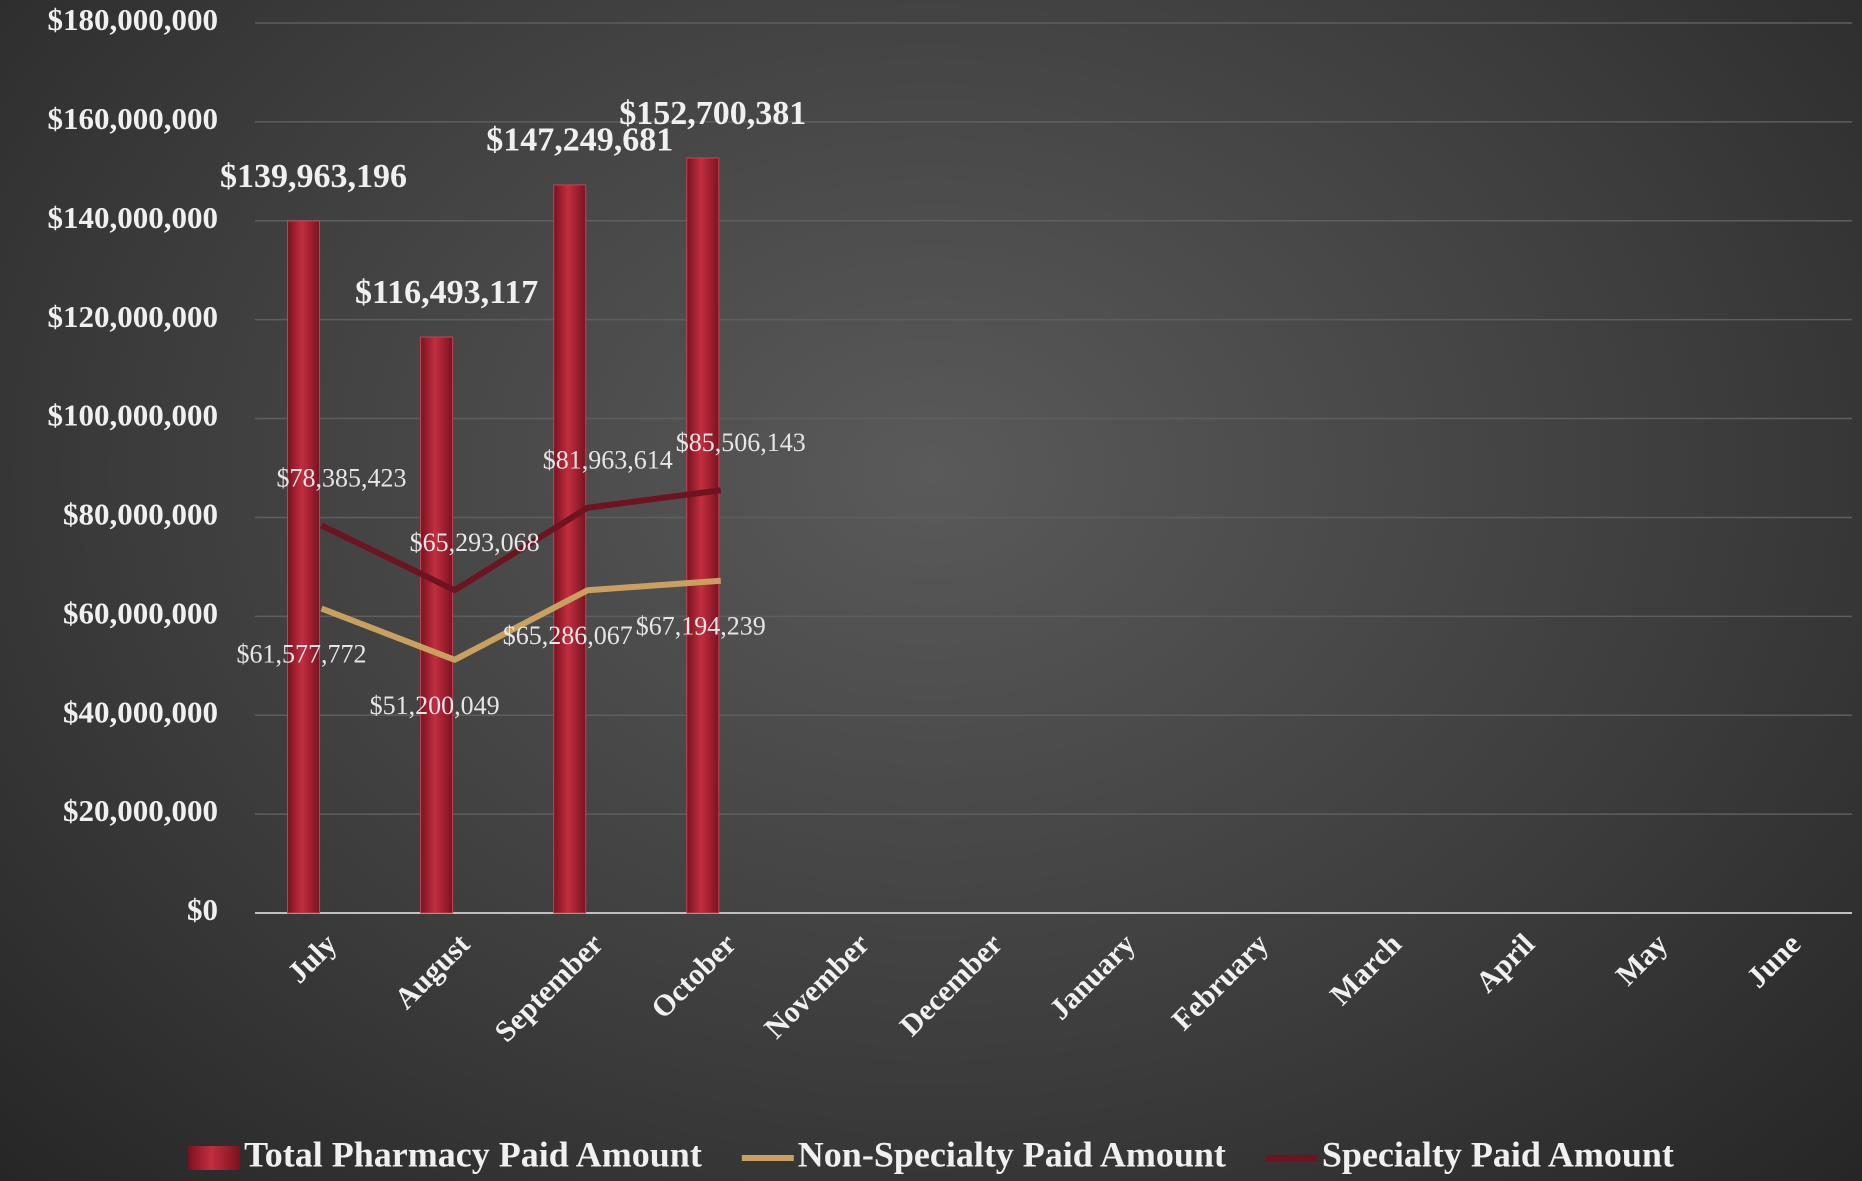 The image size is (1862, 1181). I want to click on y-tick-label: $100,000,000, so click(133, 415).